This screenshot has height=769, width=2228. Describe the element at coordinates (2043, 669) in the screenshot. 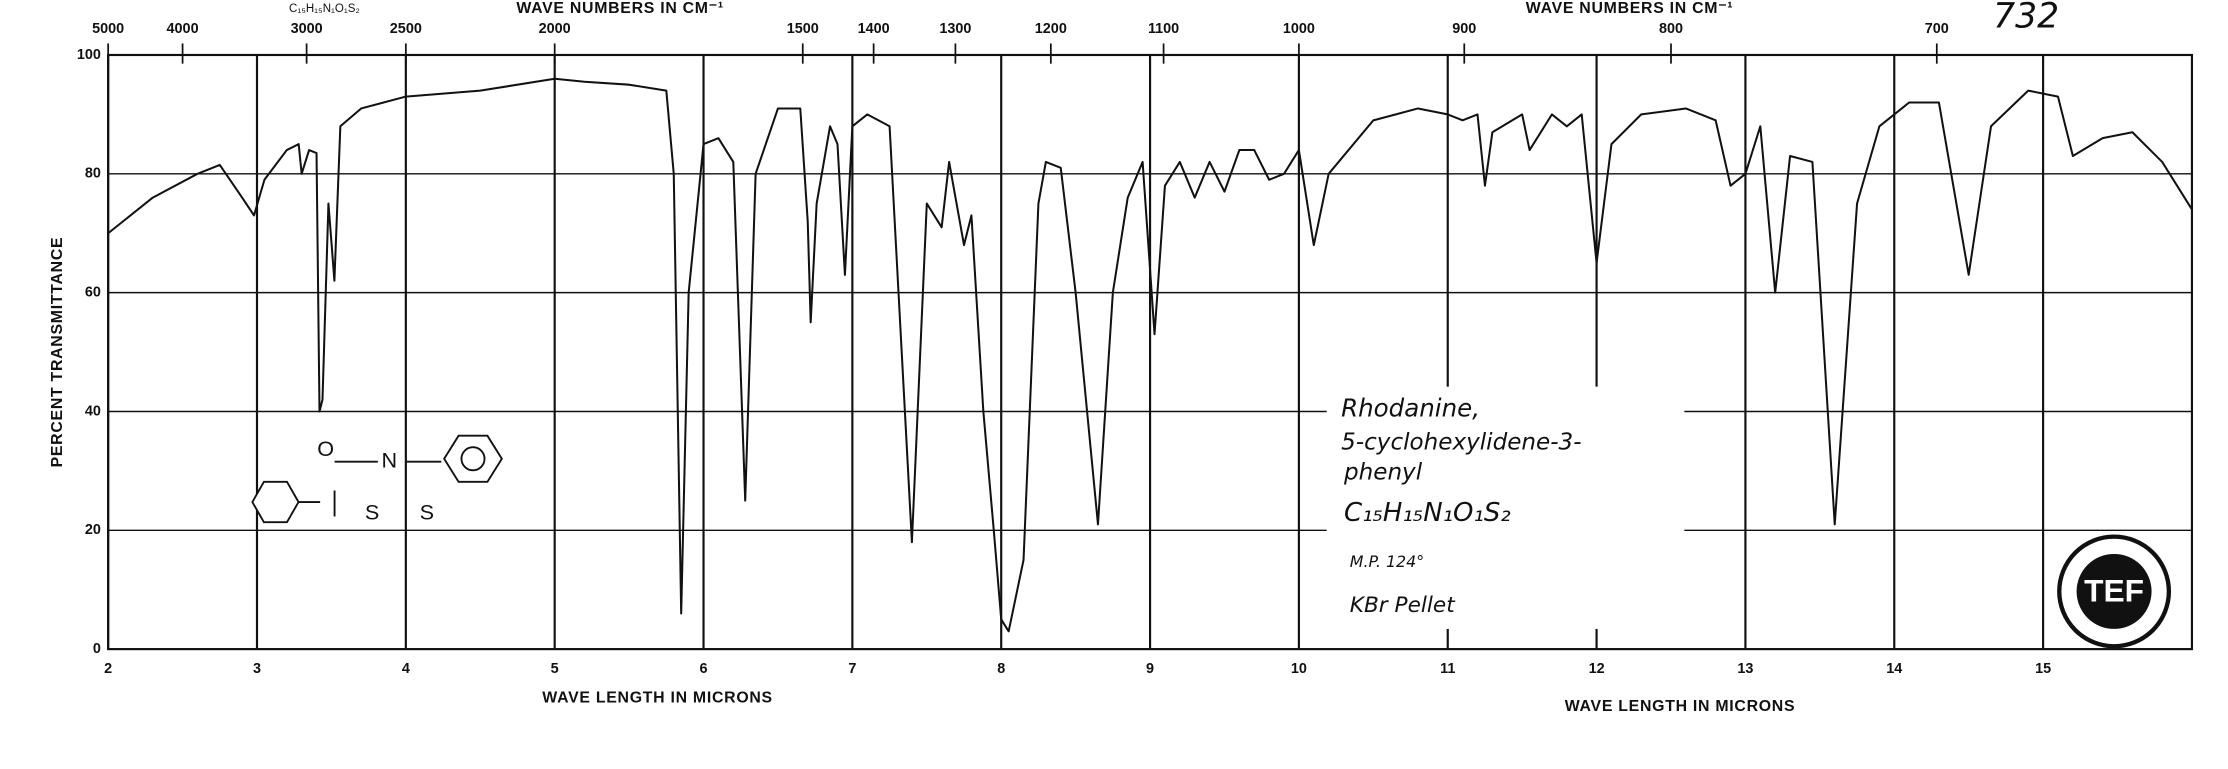

I see `x-tick-label: 15` at that location.